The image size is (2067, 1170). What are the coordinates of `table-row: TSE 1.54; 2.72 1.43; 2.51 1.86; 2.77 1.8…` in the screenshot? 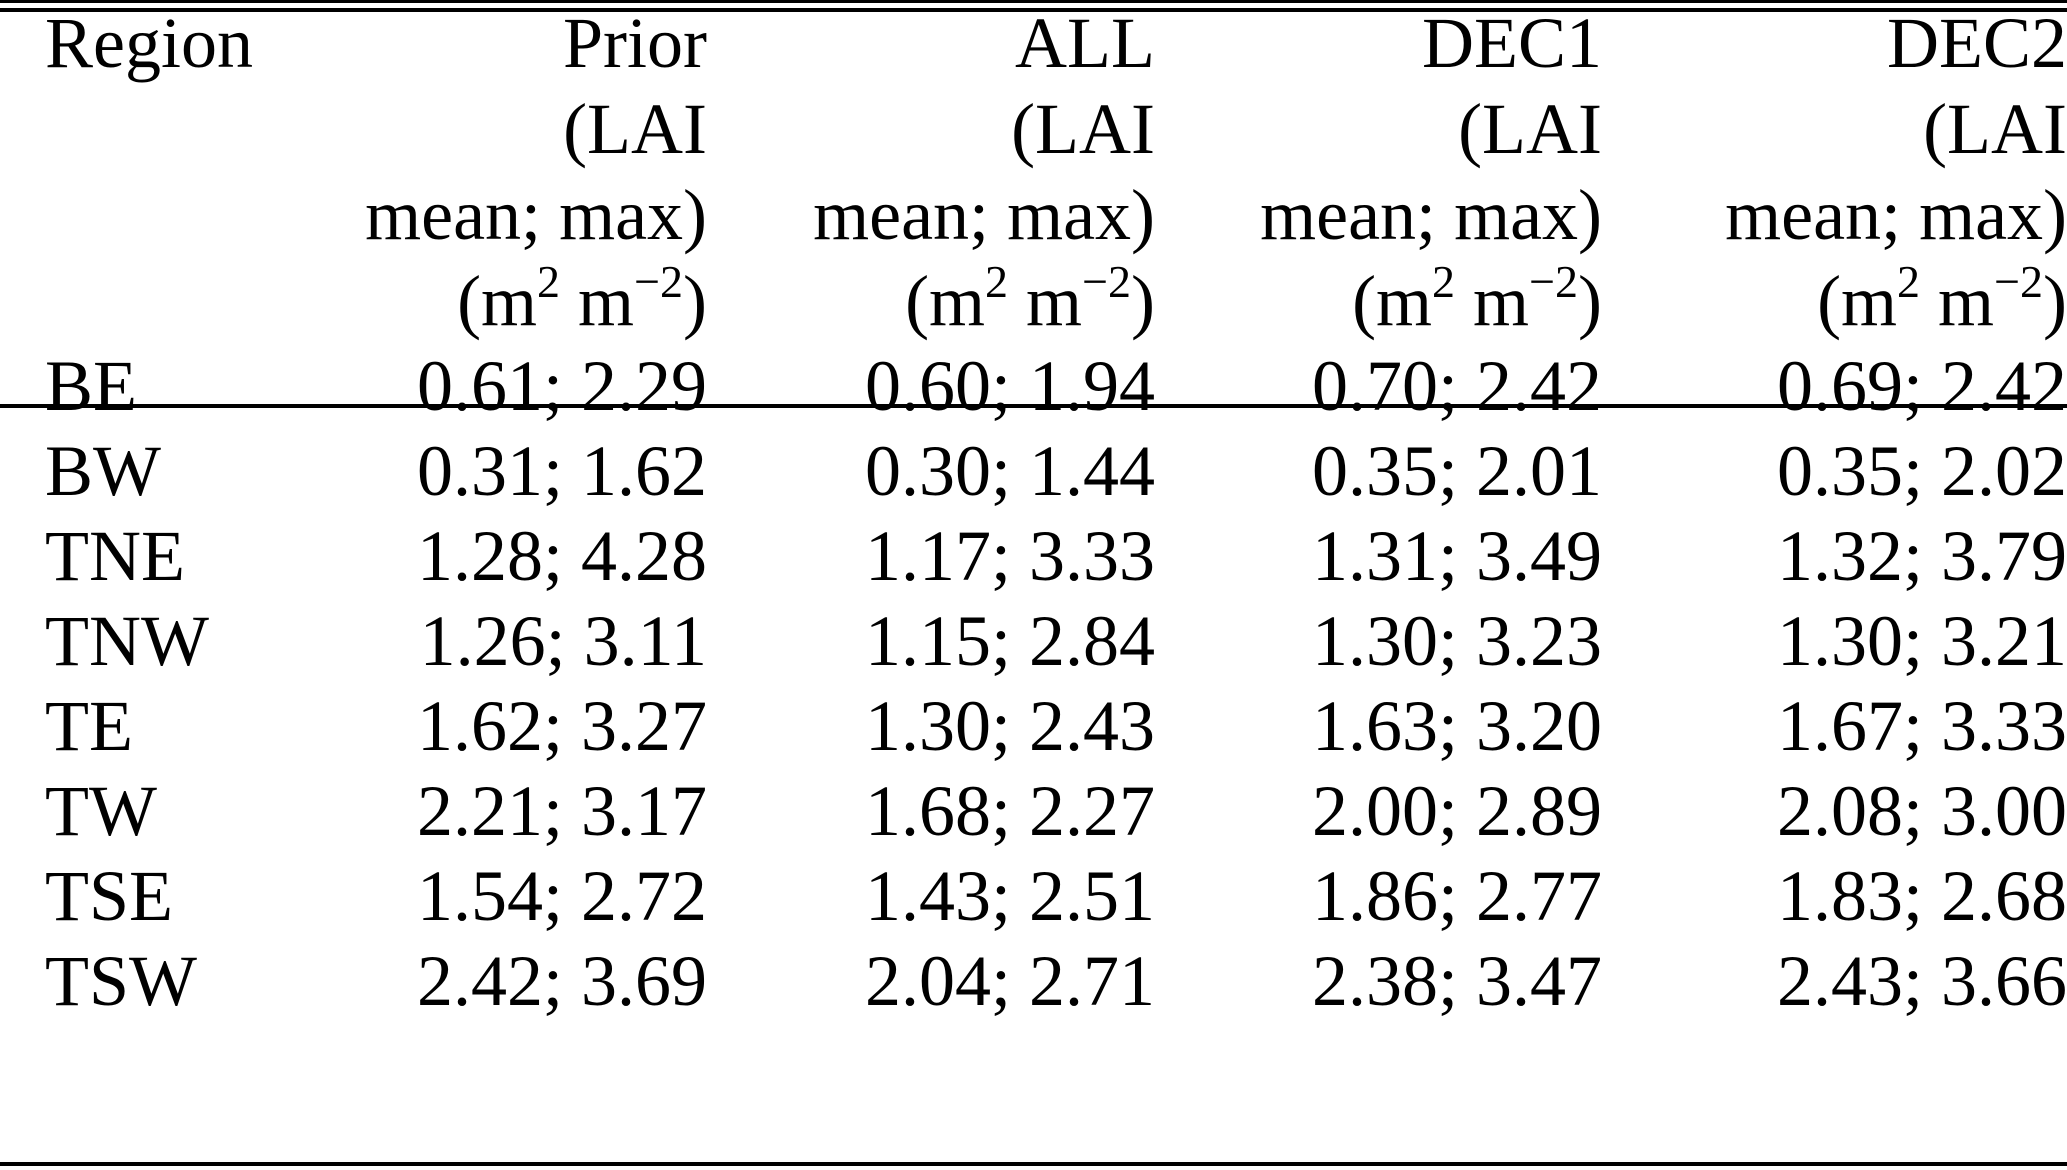 It's located at (1033, 896).